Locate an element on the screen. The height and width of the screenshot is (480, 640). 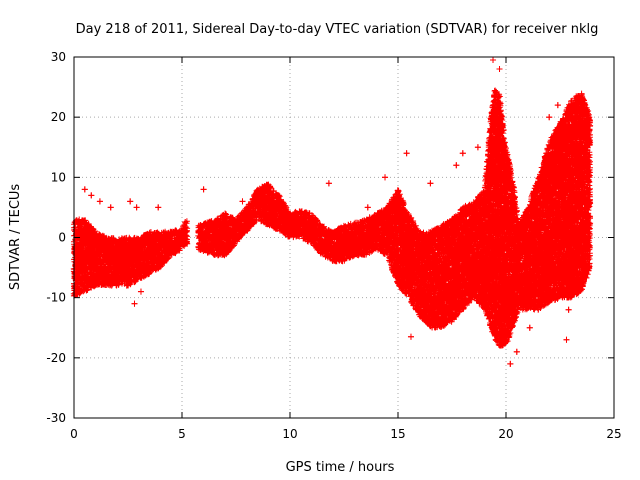
x-tick-label: 15 is located at coordinates (397, 434).